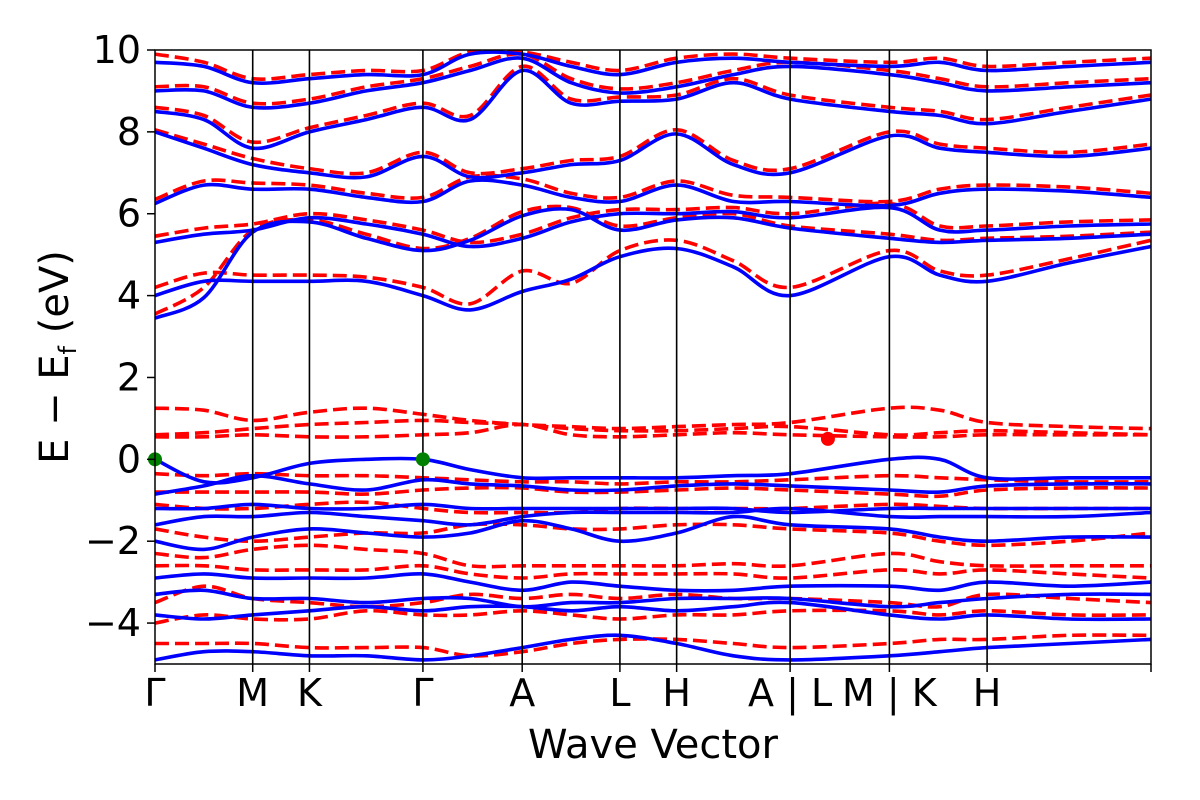  I want to click on y-tick-label-0: −4, so click(113, 623).